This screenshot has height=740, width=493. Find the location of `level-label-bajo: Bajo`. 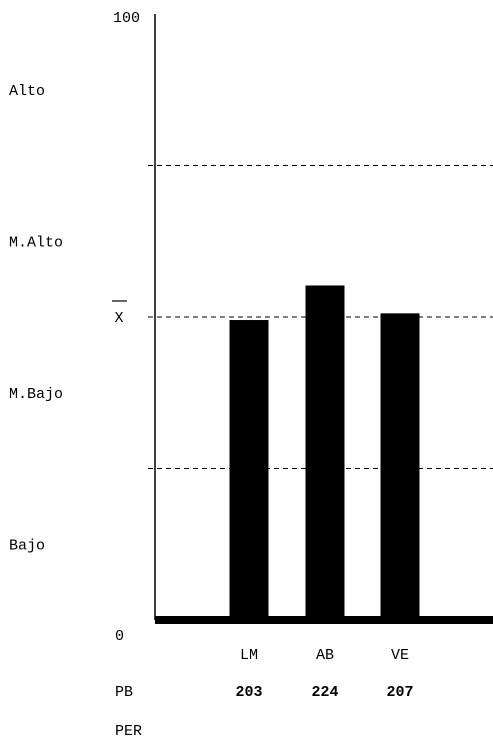

level-label-bajo: Bajo is located at coordinates (27, 545).